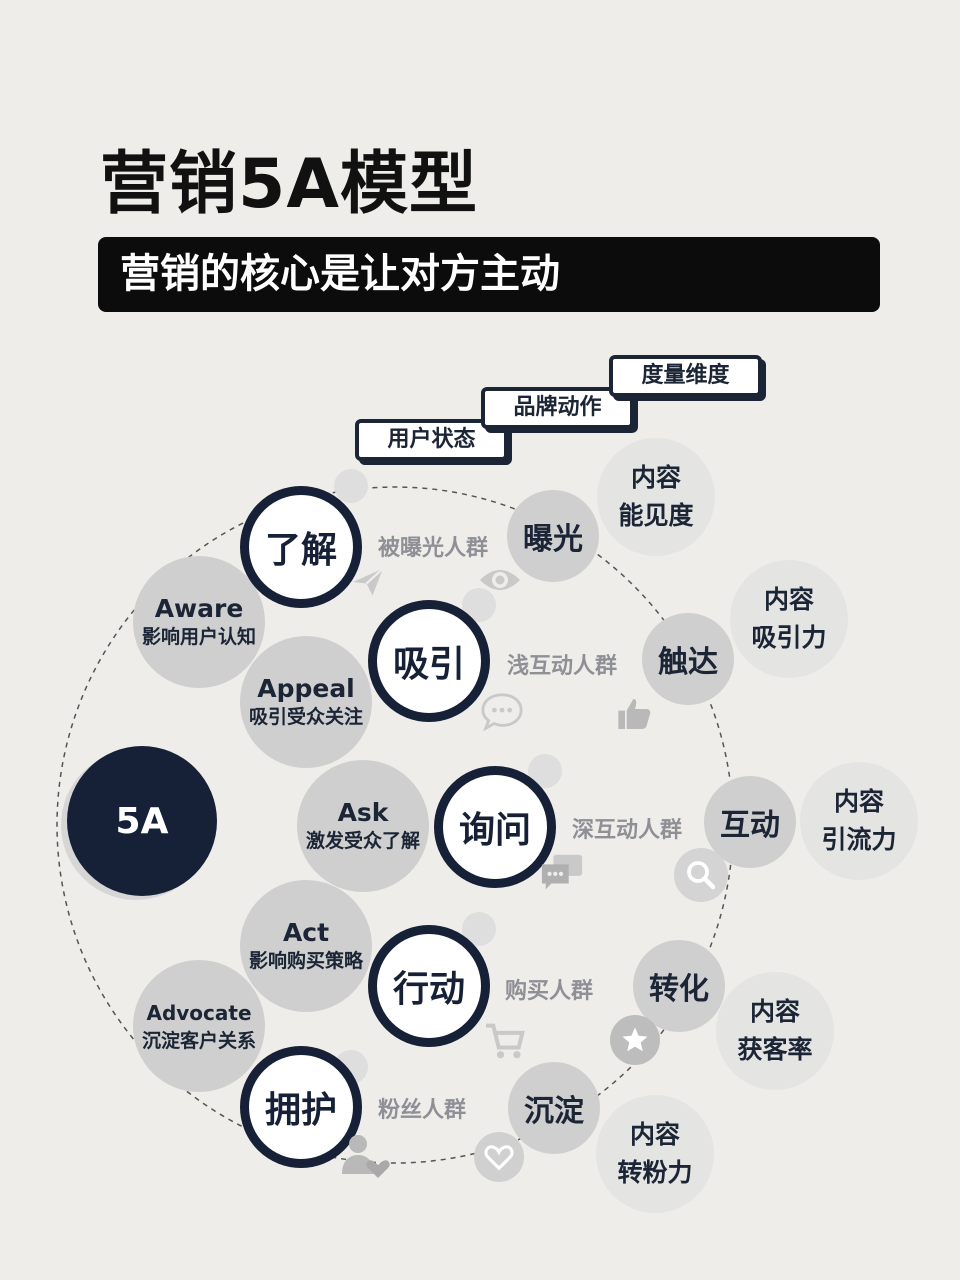  I want to click on group-advocate: 粉丝人群, so click(422, 1110).